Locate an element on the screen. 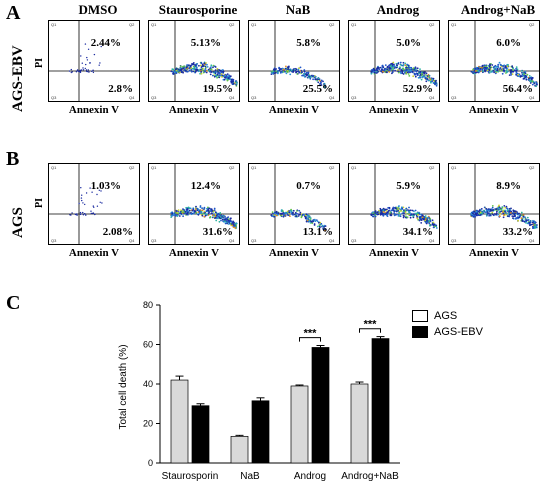 This screenshot has width=550, height=497. facs-plot-ags-androg: Q1 Q2 Q3 Q4 5.9% 34.1% is located at coordinates (394, 204).